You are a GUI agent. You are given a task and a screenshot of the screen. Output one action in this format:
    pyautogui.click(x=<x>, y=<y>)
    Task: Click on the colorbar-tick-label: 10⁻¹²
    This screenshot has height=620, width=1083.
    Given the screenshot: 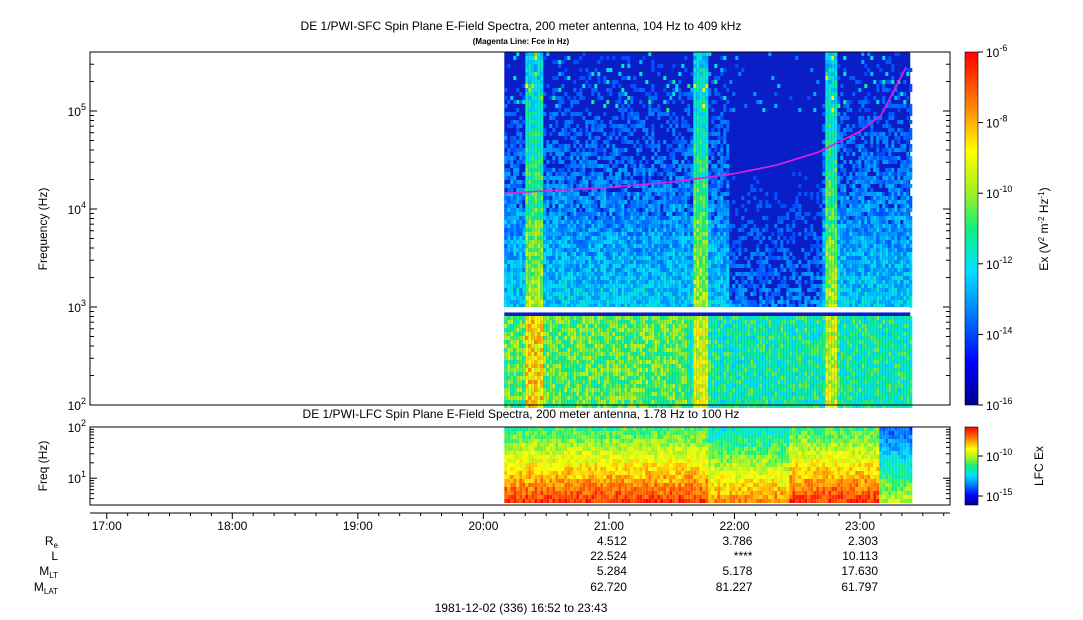 What is the action you would take?
    pyautogui.click(x=999, y=263)
    